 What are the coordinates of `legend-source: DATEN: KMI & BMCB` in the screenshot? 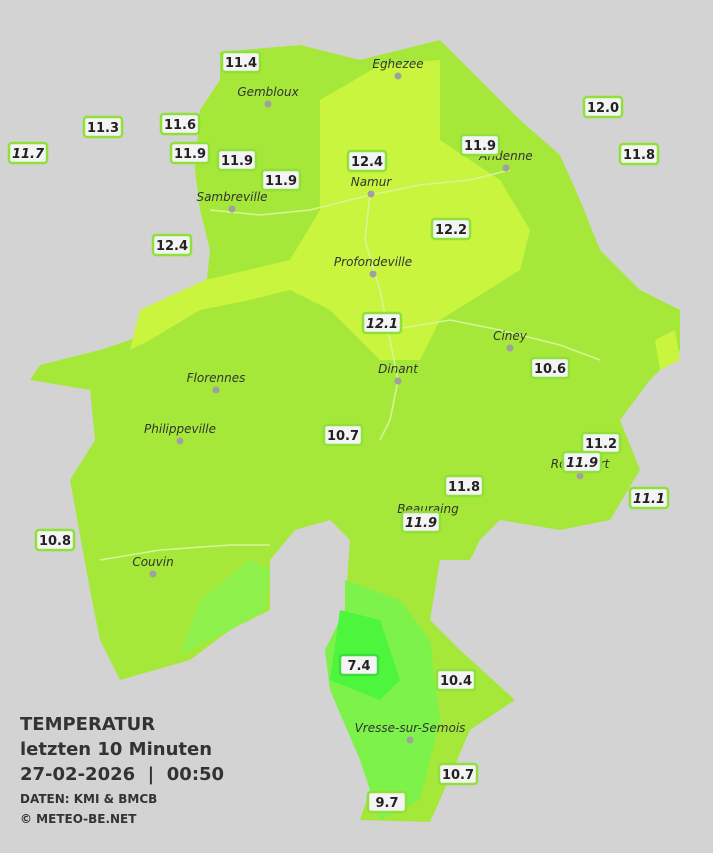 It's located at (88, 799).